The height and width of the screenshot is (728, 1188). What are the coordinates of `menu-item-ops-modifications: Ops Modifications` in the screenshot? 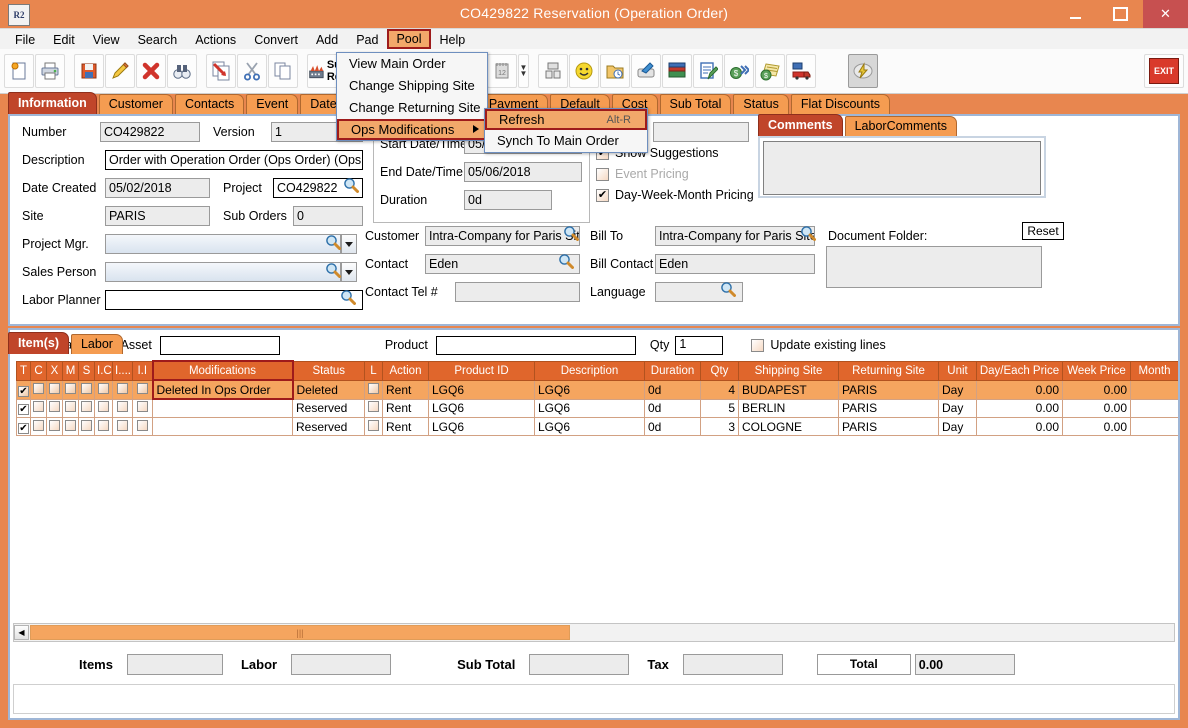 It's located at (412, 129).